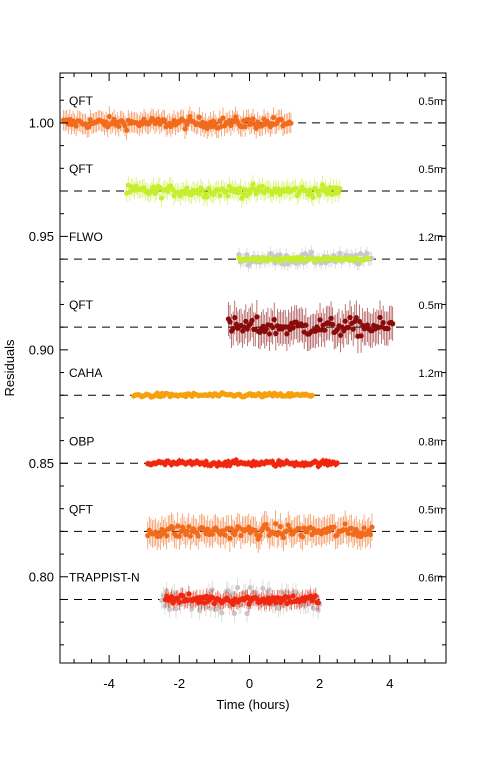 Image resolution: width=480 pixels, height=762 pixels. What do you see at coordinates (109, 683) in the screenshot?
I see `x-tick-label: -4` at bounding box center [109, 683].